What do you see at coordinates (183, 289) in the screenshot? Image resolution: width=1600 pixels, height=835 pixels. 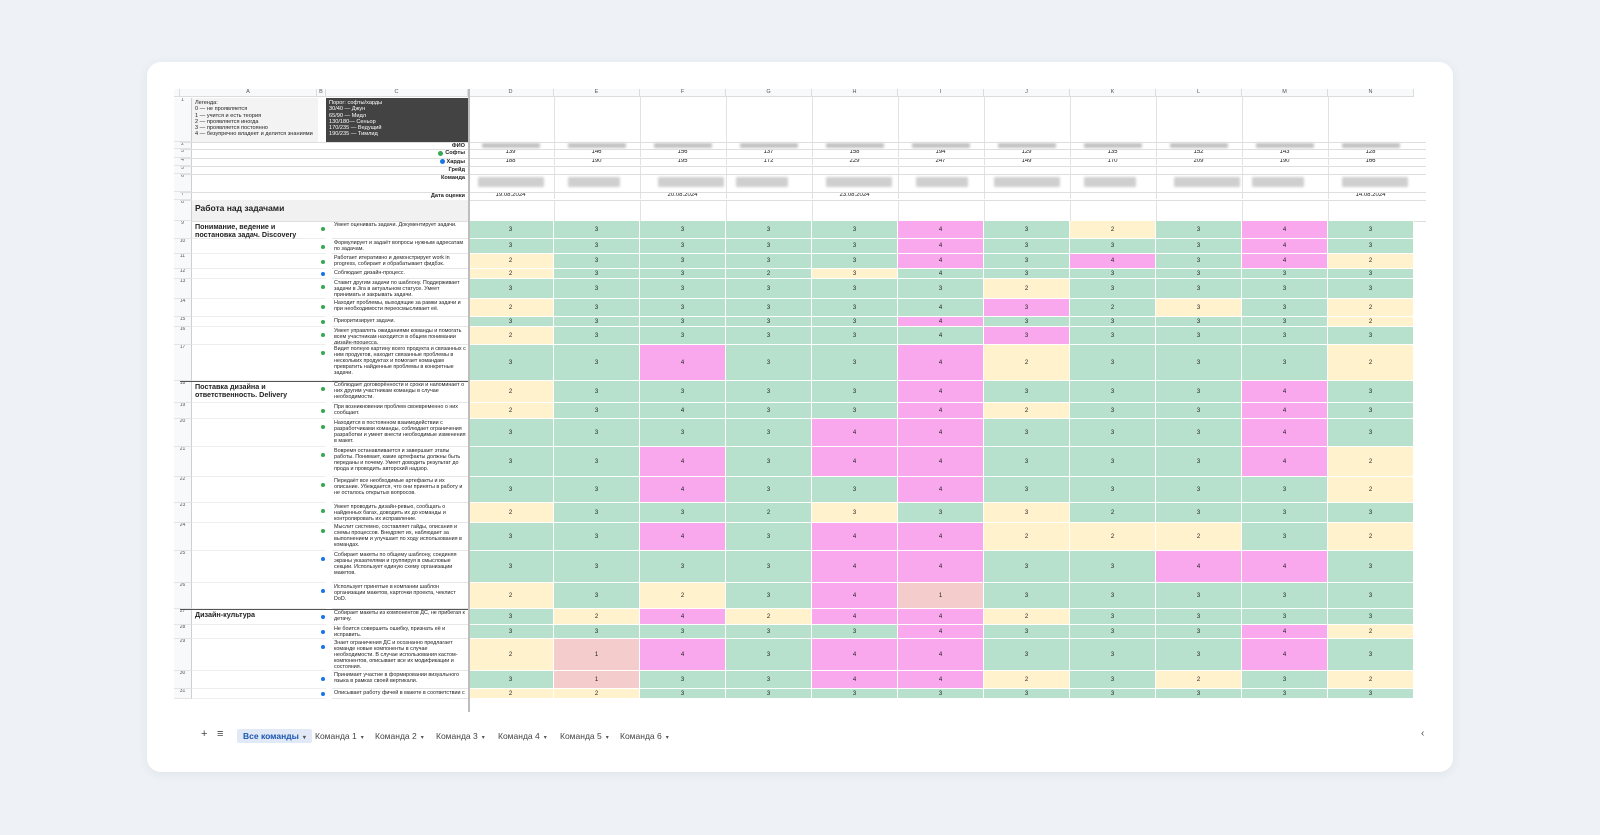 I see `row-number: 13` at bounding box center [183, 289].